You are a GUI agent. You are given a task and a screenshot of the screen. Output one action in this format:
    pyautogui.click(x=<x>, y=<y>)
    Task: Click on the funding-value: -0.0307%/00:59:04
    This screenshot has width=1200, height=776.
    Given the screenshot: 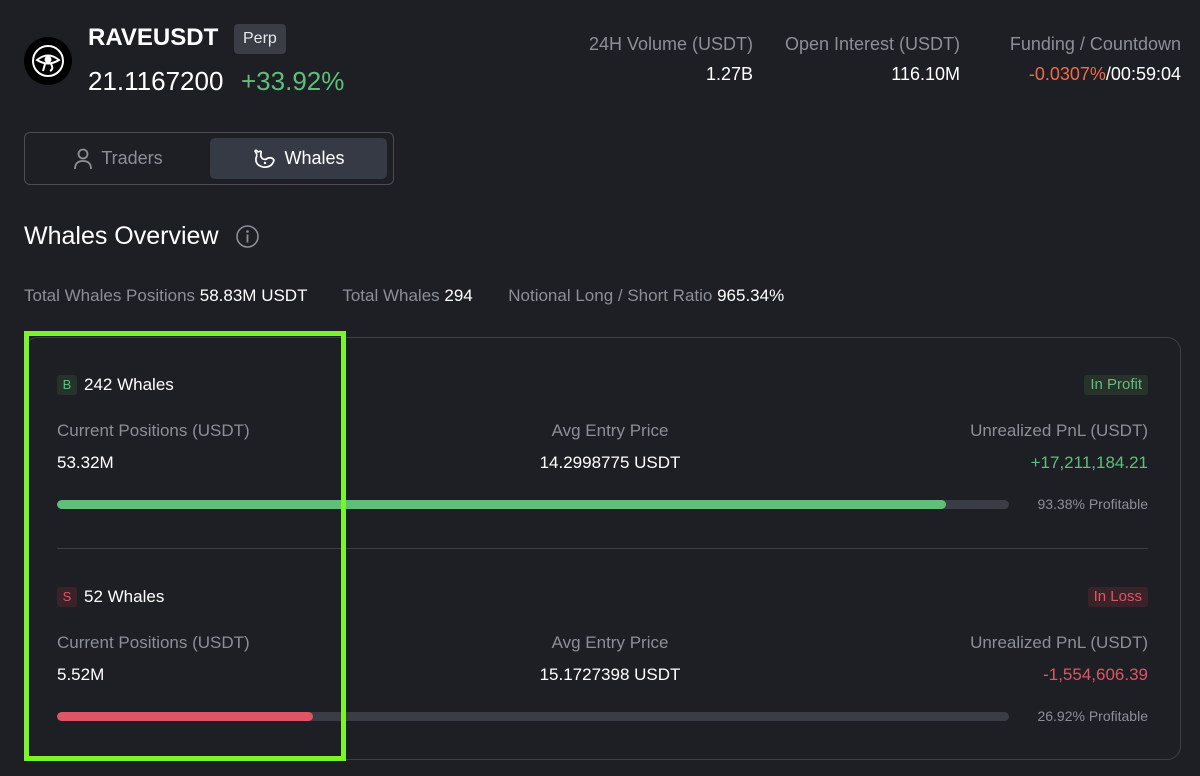 What is the action you would take?
    pyautogui.click(x=1105, y=74)
    